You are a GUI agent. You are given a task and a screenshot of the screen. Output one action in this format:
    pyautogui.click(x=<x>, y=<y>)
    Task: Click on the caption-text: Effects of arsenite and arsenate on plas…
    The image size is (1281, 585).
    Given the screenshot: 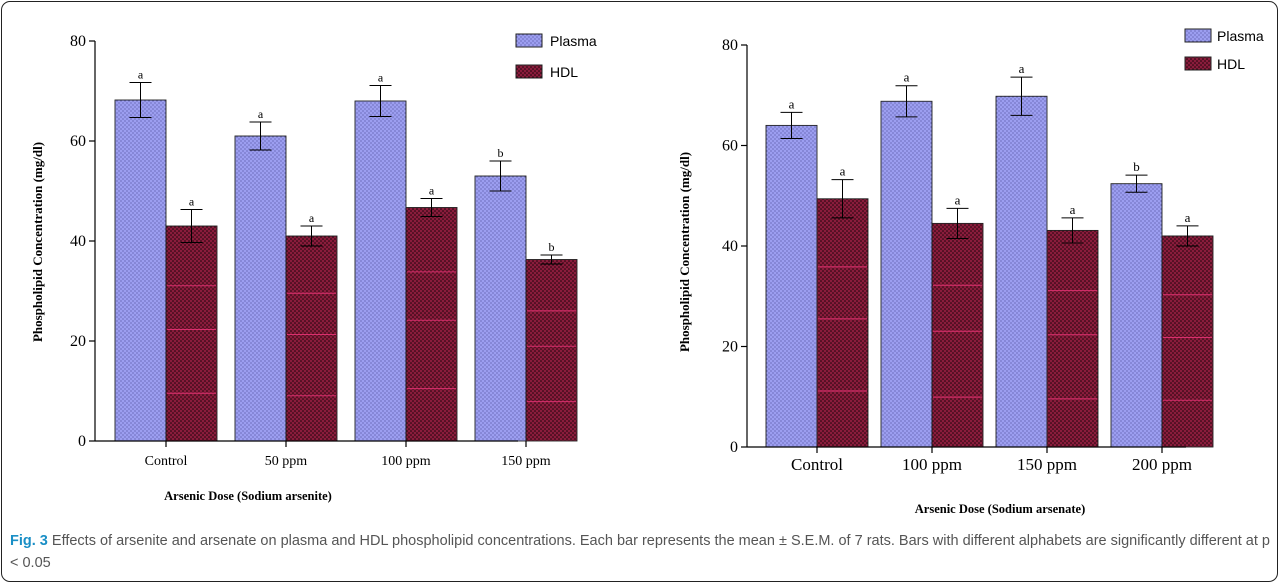 What is the action you would take?
    pyautogui.click(x=640, y=552)
    